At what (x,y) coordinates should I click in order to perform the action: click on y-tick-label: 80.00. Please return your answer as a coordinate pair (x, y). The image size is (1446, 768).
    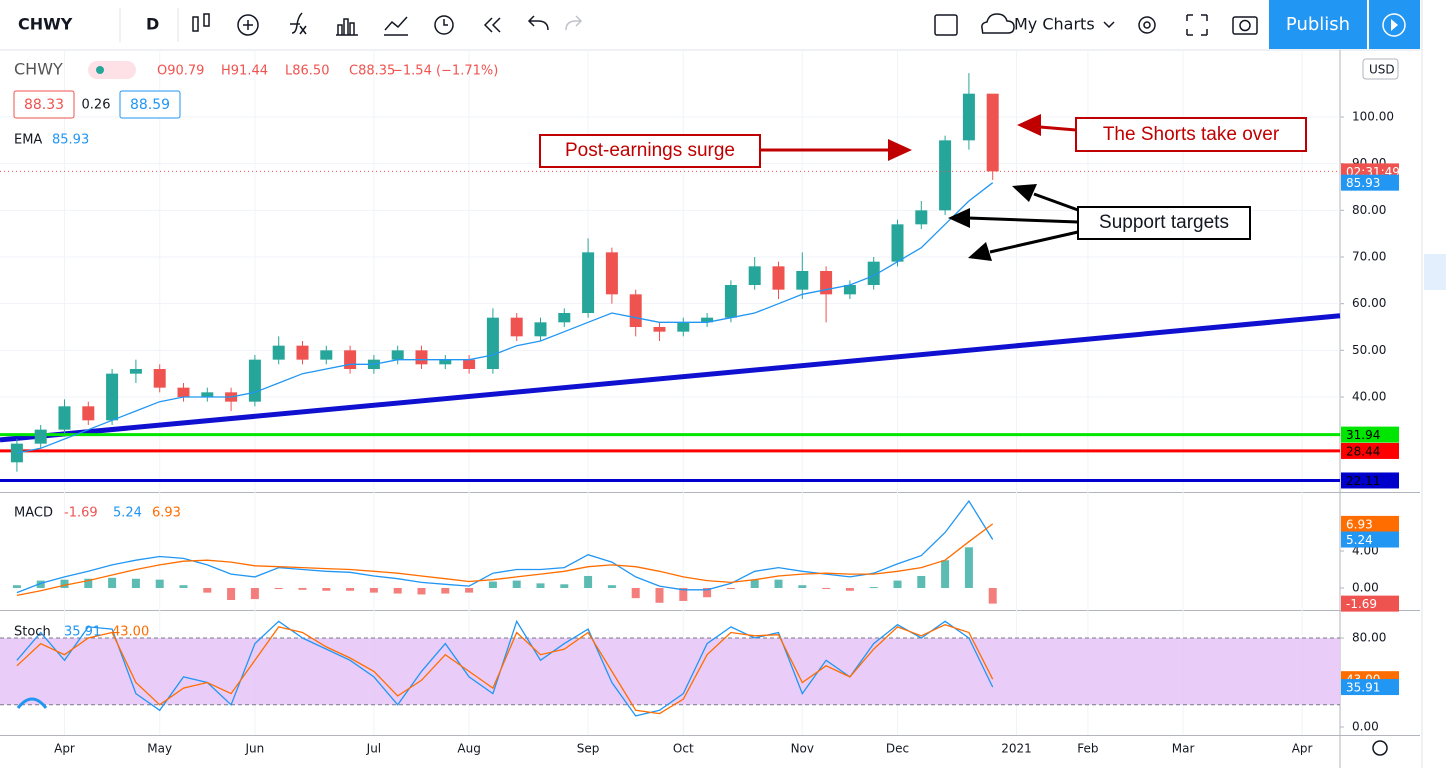
    Looking at the image, I should click on (1369, 210).